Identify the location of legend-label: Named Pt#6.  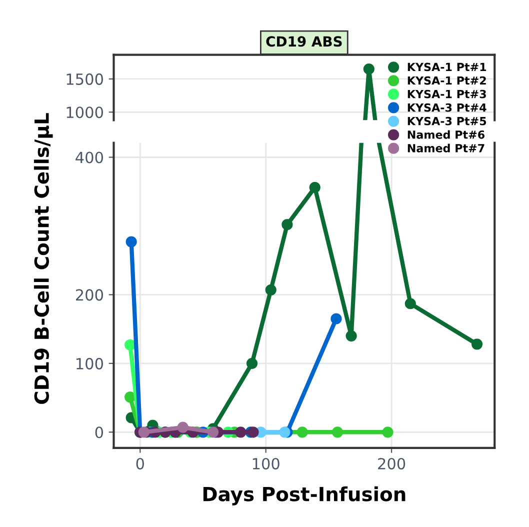
(446, 134).